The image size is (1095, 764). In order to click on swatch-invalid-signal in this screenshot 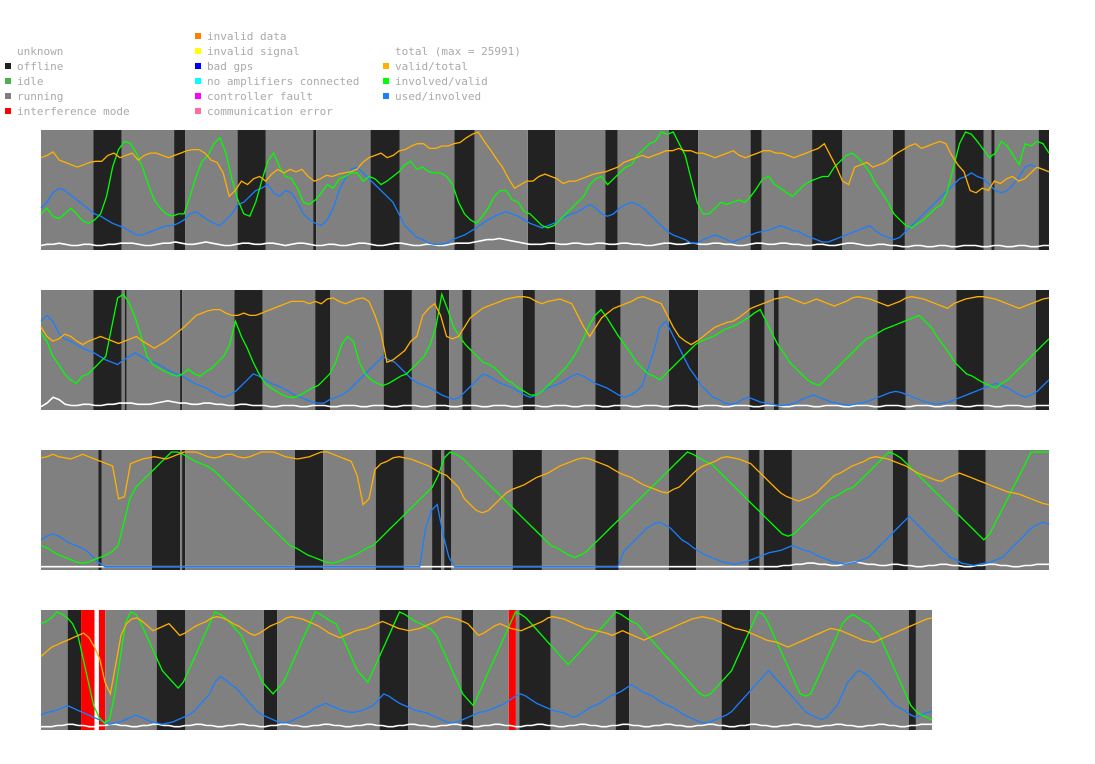, I will do `click(198, 51)`.